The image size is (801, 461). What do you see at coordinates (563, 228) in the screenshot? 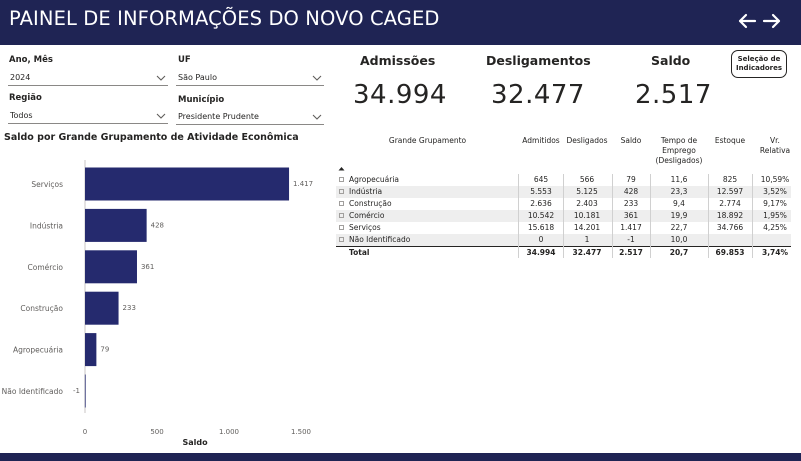
I see `table-row: Serviços 15.618 14.201 1.417 22,7 34.766 4,25%` at bounding box center [563, 228].